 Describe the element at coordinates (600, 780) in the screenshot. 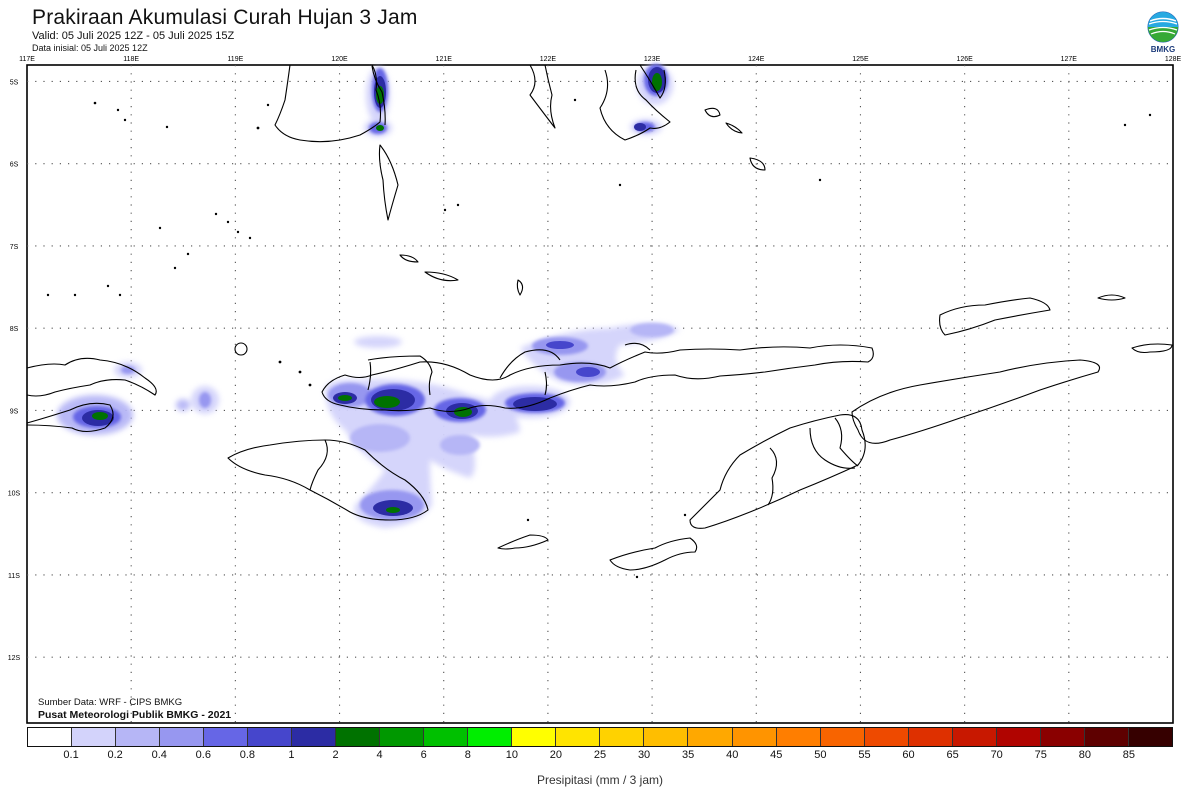

I see `legend-unit: Presipitasi (mm / 3 jam)` at that location.